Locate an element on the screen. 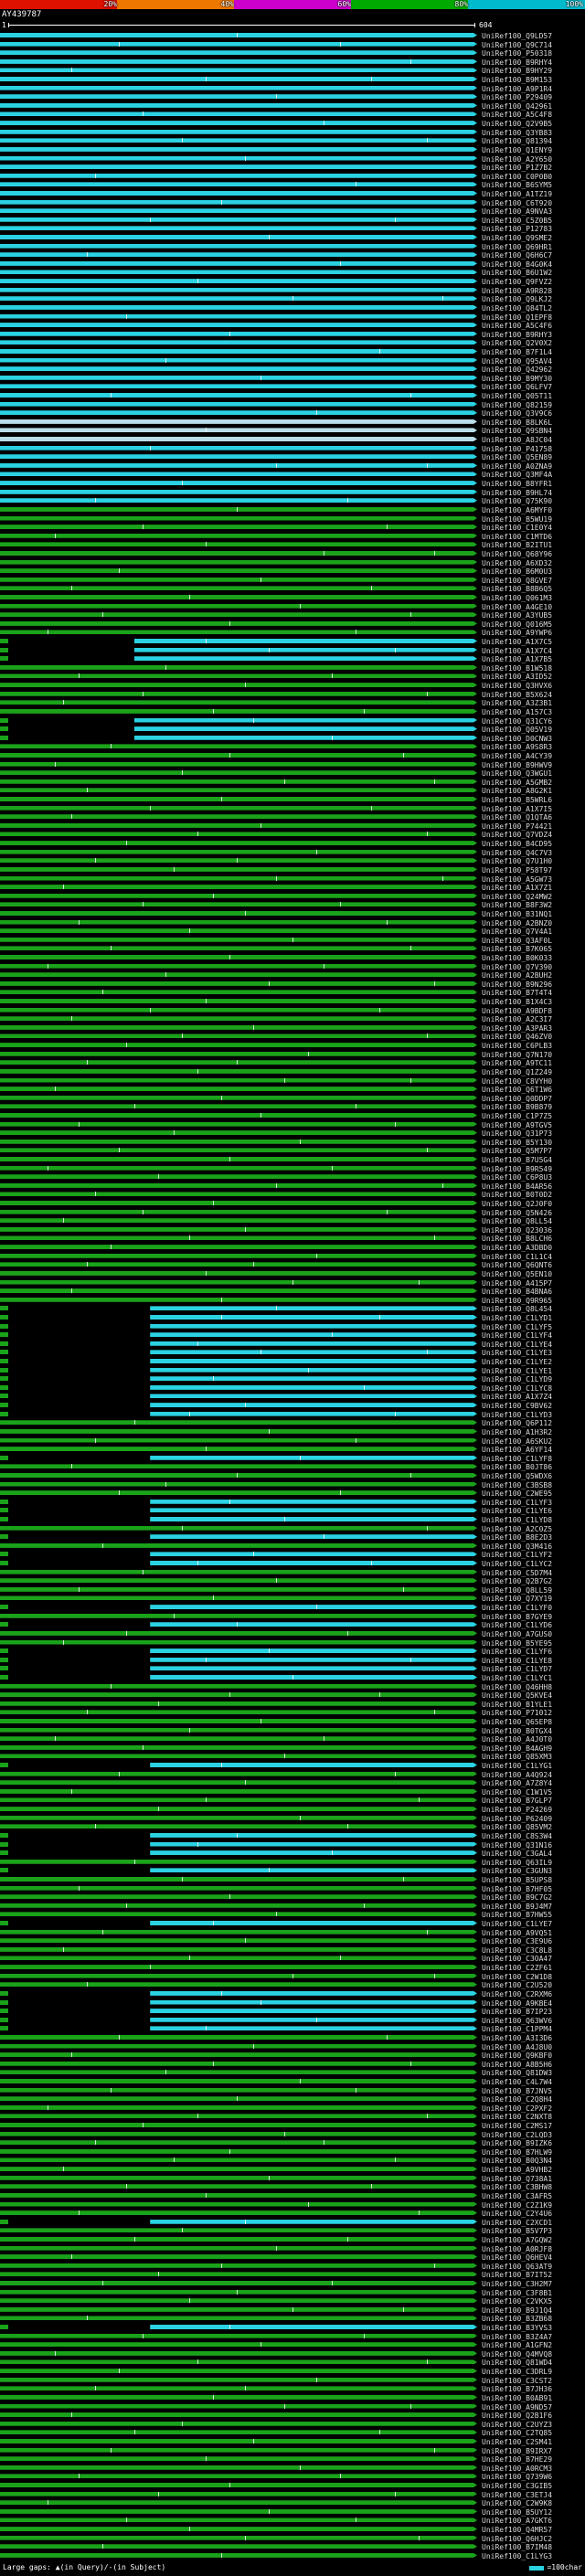 The width and height of the screenshot is (585, 2576). hit-label: UniRef100_B9R549 is located at coordinates (517, 1168).